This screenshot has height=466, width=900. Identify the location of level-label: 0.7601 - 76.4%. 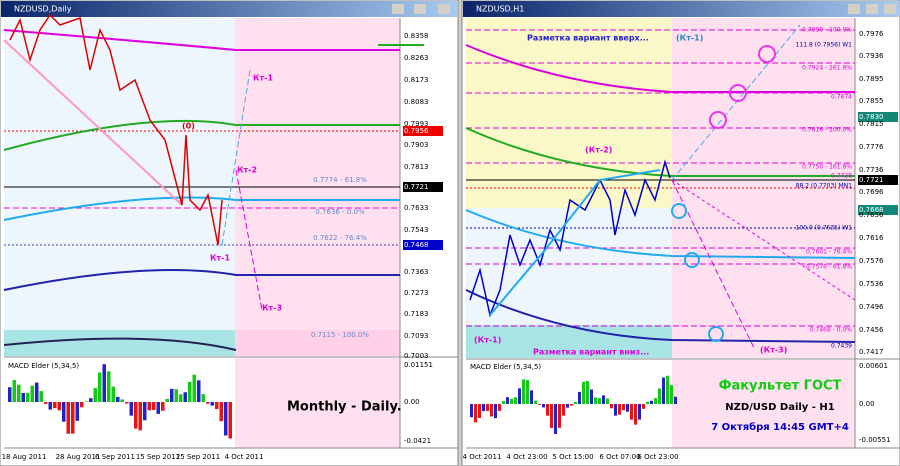
(829, 252).